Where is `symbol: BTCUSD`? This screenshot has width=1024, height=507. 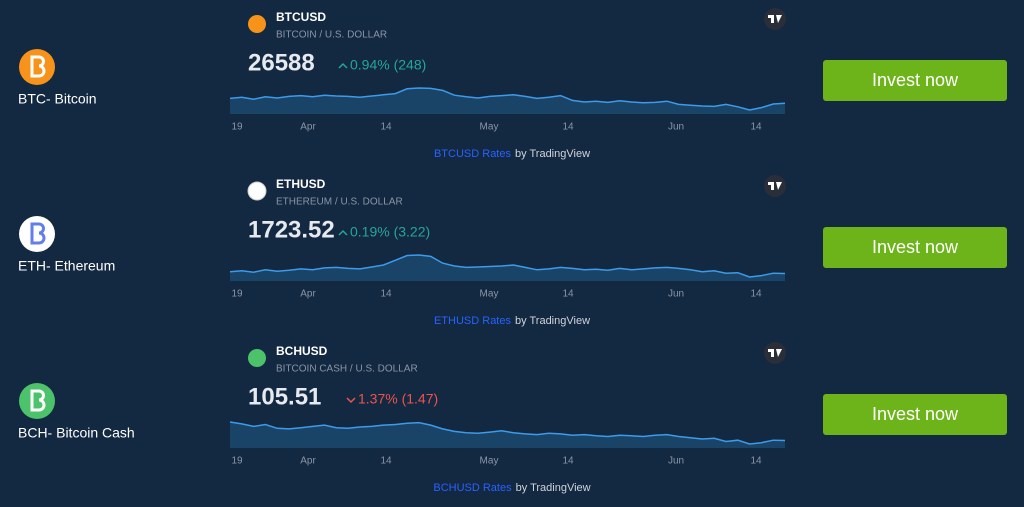
symbol: BTCUSD is located at coordinates (301, 17).